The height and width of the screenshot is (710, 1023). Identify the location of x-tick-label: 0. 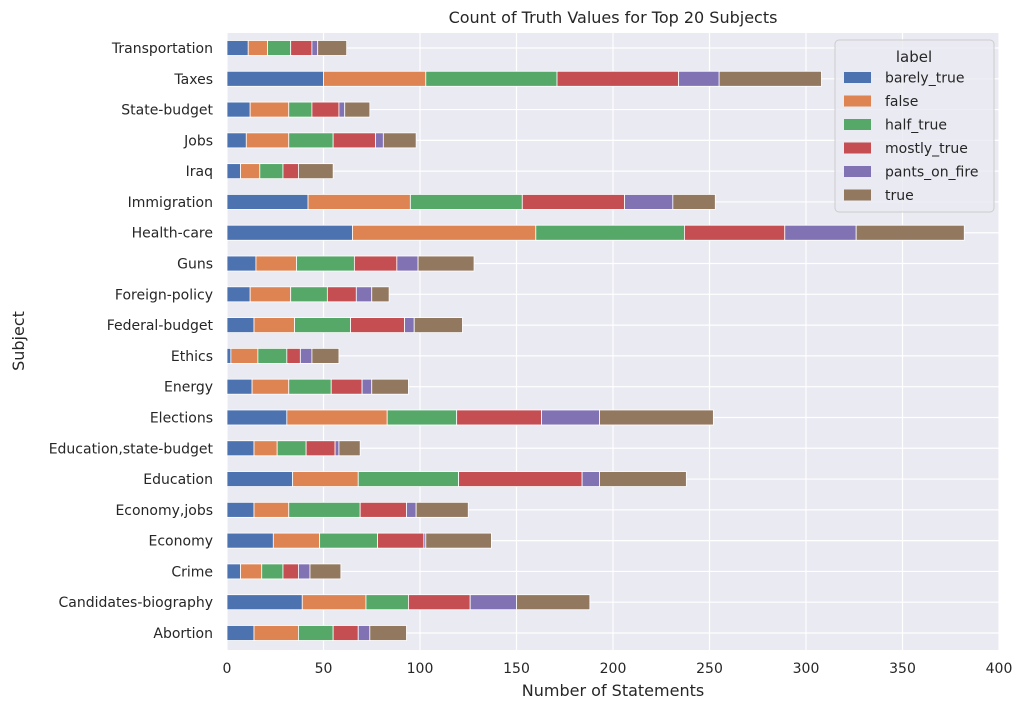
(227, 669).